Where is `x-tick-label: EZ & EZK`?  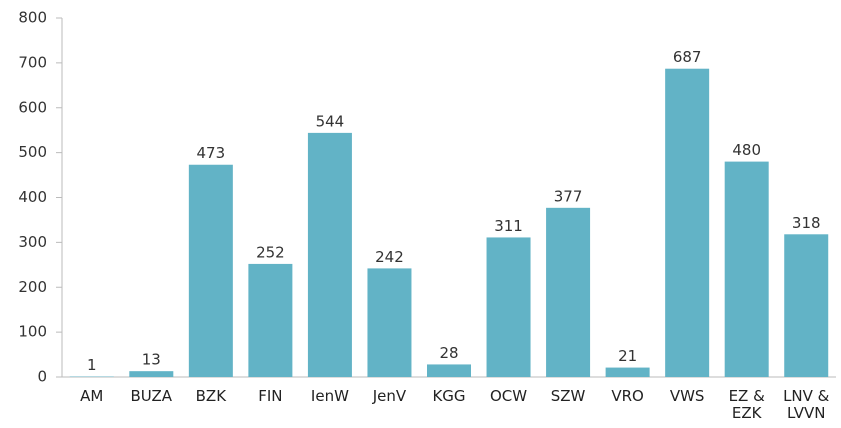
x-tick-label: EZ & EZK is located at coordinates (746, 404).